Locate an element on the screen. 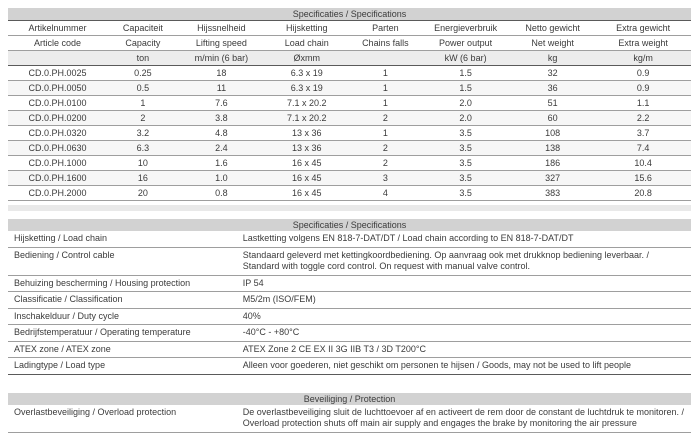 This screenshot has width=699, height=433. section-end-strip is located at coordinates (349, 208).